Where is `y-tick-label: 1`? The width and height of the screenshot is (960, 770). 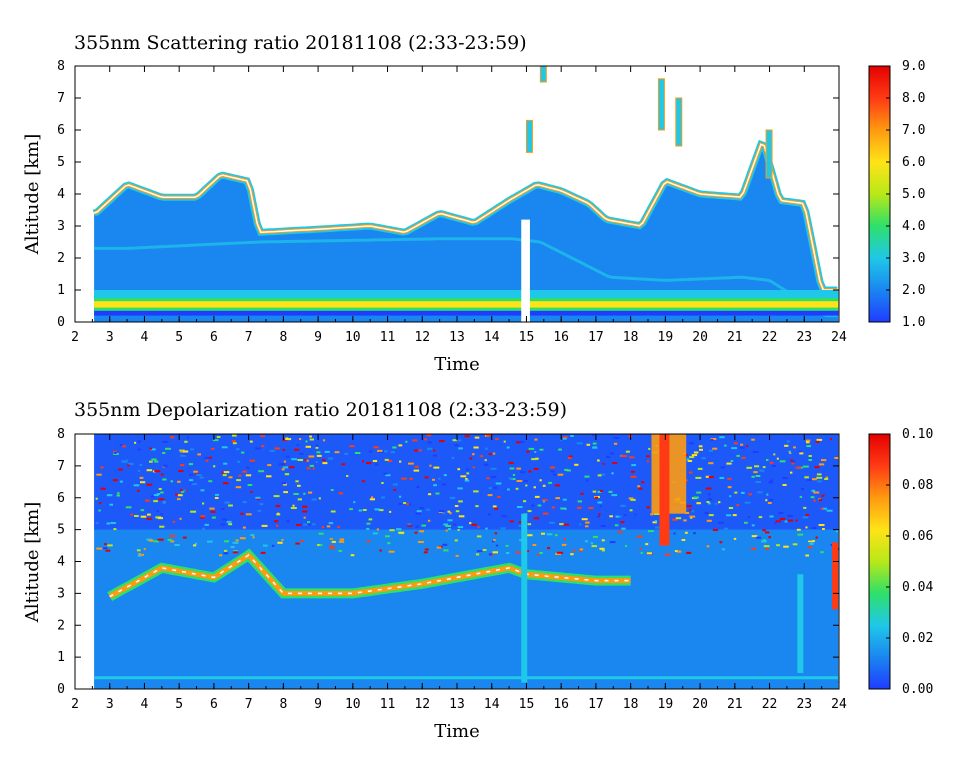
y-tick-label: 1 is located at coordinates (61, 290).